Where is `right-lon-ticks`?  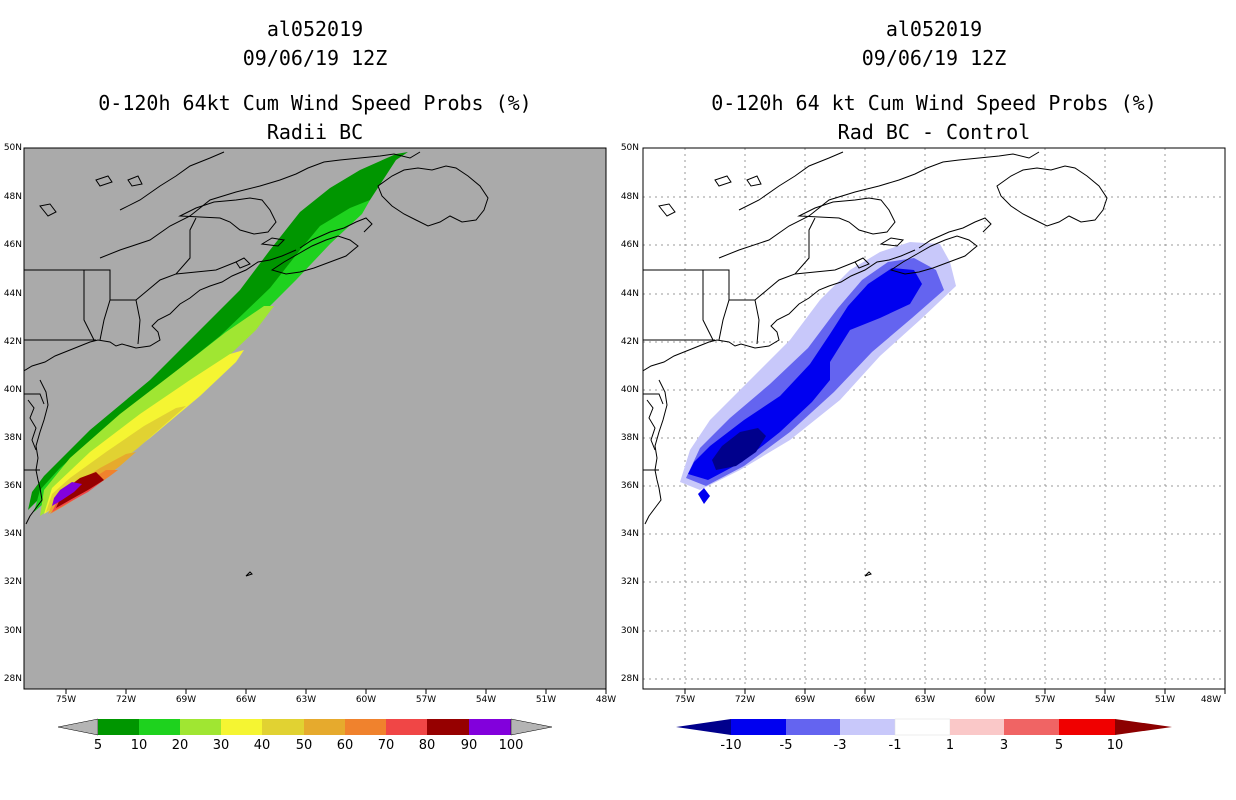
right-lon-ticks is located at coordinates (955, 691).